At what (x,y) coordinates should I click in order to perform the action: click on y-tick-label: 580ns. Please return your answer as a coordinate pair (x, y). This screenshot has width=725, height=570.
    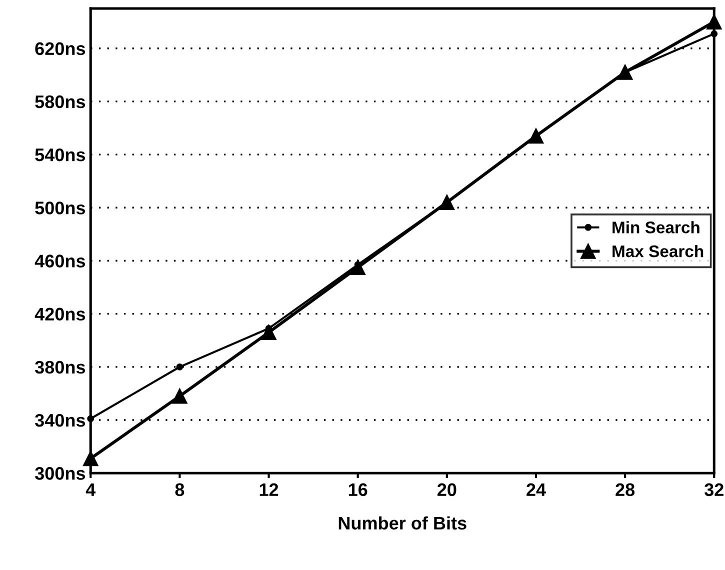
    Looking at the image, I should click on (60, 101).